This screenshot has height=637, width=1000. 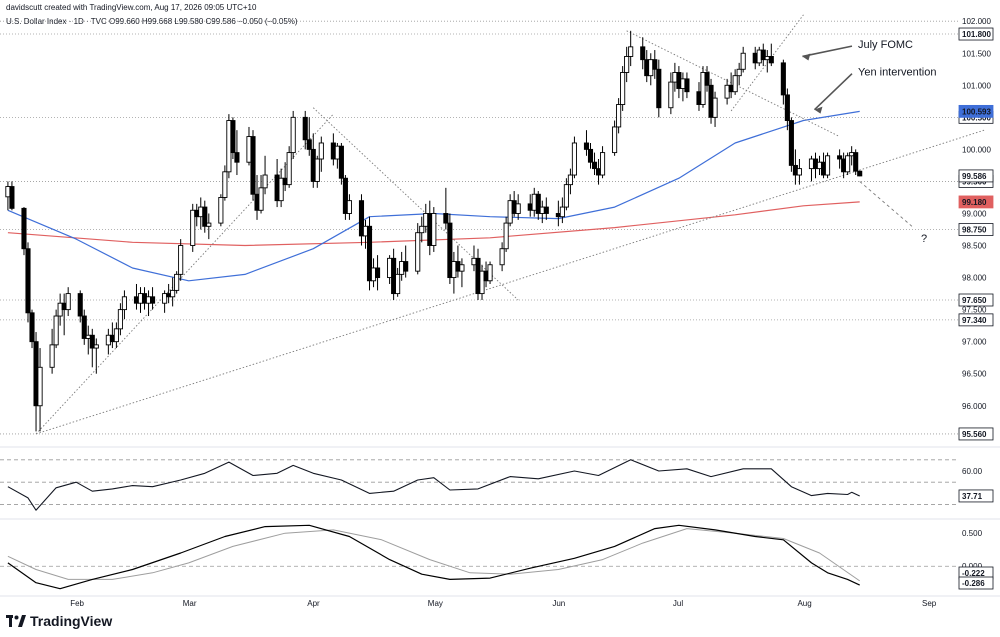 What do you see at coordinates (71, 621) in the screenshot?
I see `brand-name: TradingView` at bounding box center [71, 621].